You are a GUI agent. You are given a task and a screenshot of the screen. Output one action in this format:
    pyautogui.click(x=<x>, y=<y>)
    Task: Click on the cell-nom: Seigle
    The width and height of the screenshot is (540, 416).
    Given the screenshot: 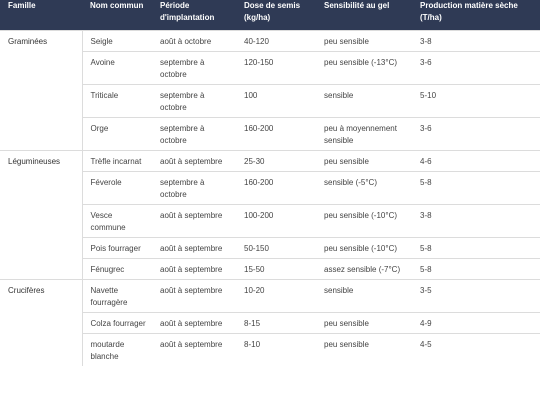 What is the action you would take?
    pyautogui.click(x=117, y=40)
    